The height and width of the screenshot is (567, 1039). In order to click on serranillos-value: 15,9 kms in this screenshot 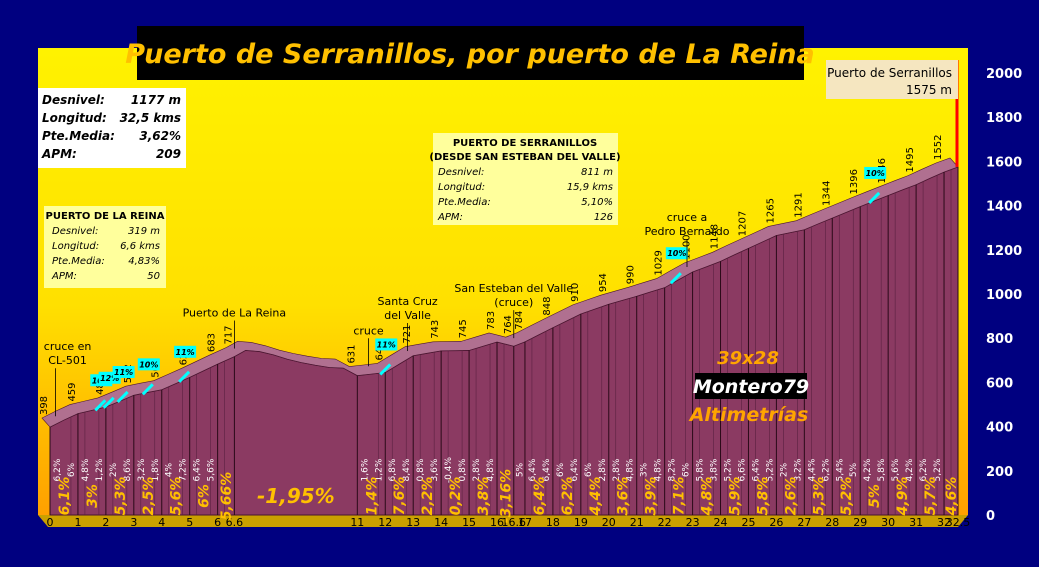, I will do `click(590, 187)`.